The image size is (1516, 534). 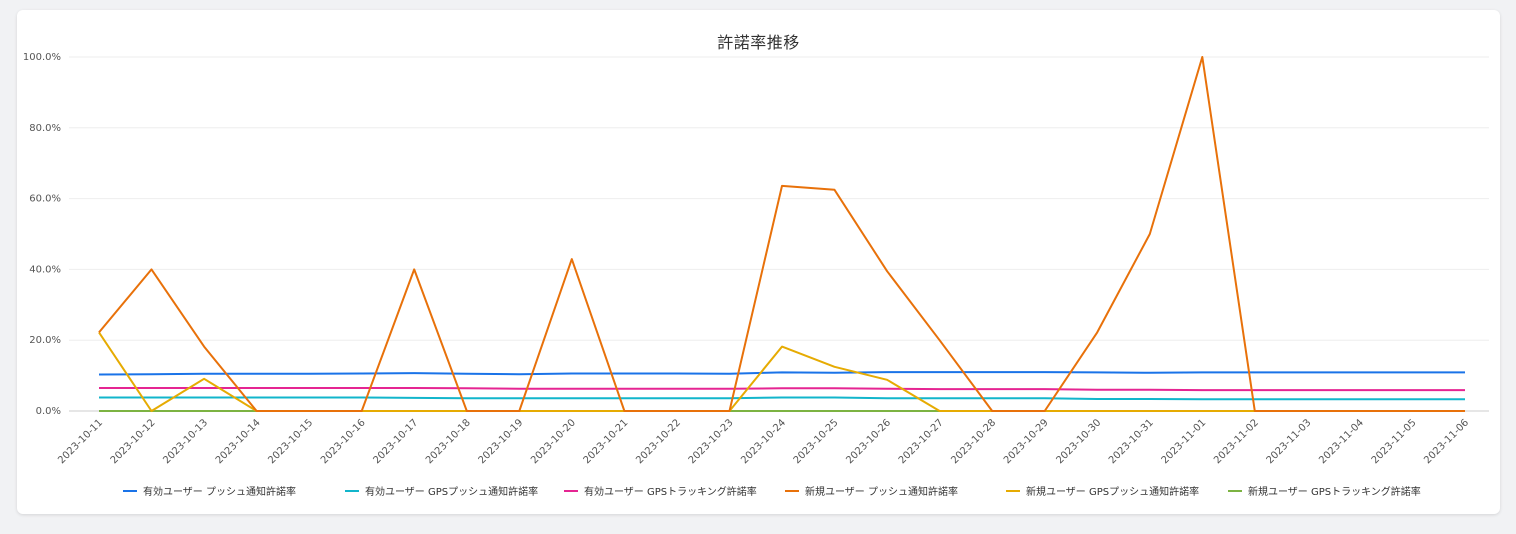 I want to click on y-tick-label: 20.0%, so click(x=45, y=340).